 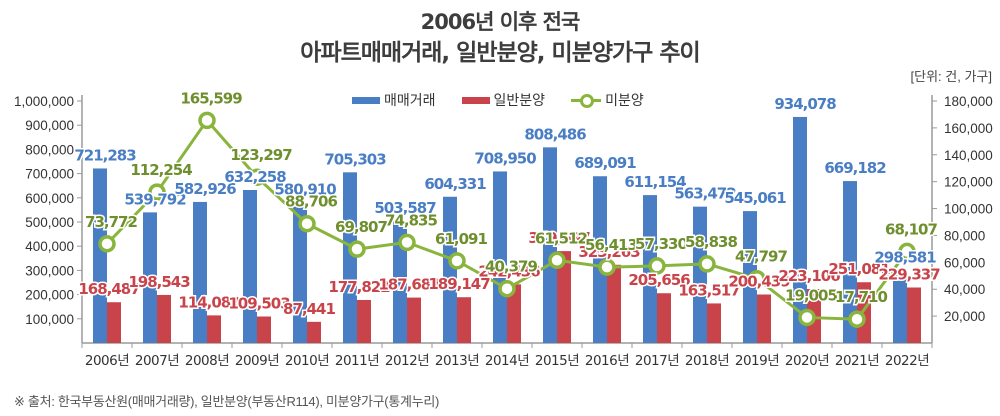 What do you see at coordinates (507, 361) in the screenshot?
I see `x-axis-tick-label: 2014년` at bounding box center [507, 361].